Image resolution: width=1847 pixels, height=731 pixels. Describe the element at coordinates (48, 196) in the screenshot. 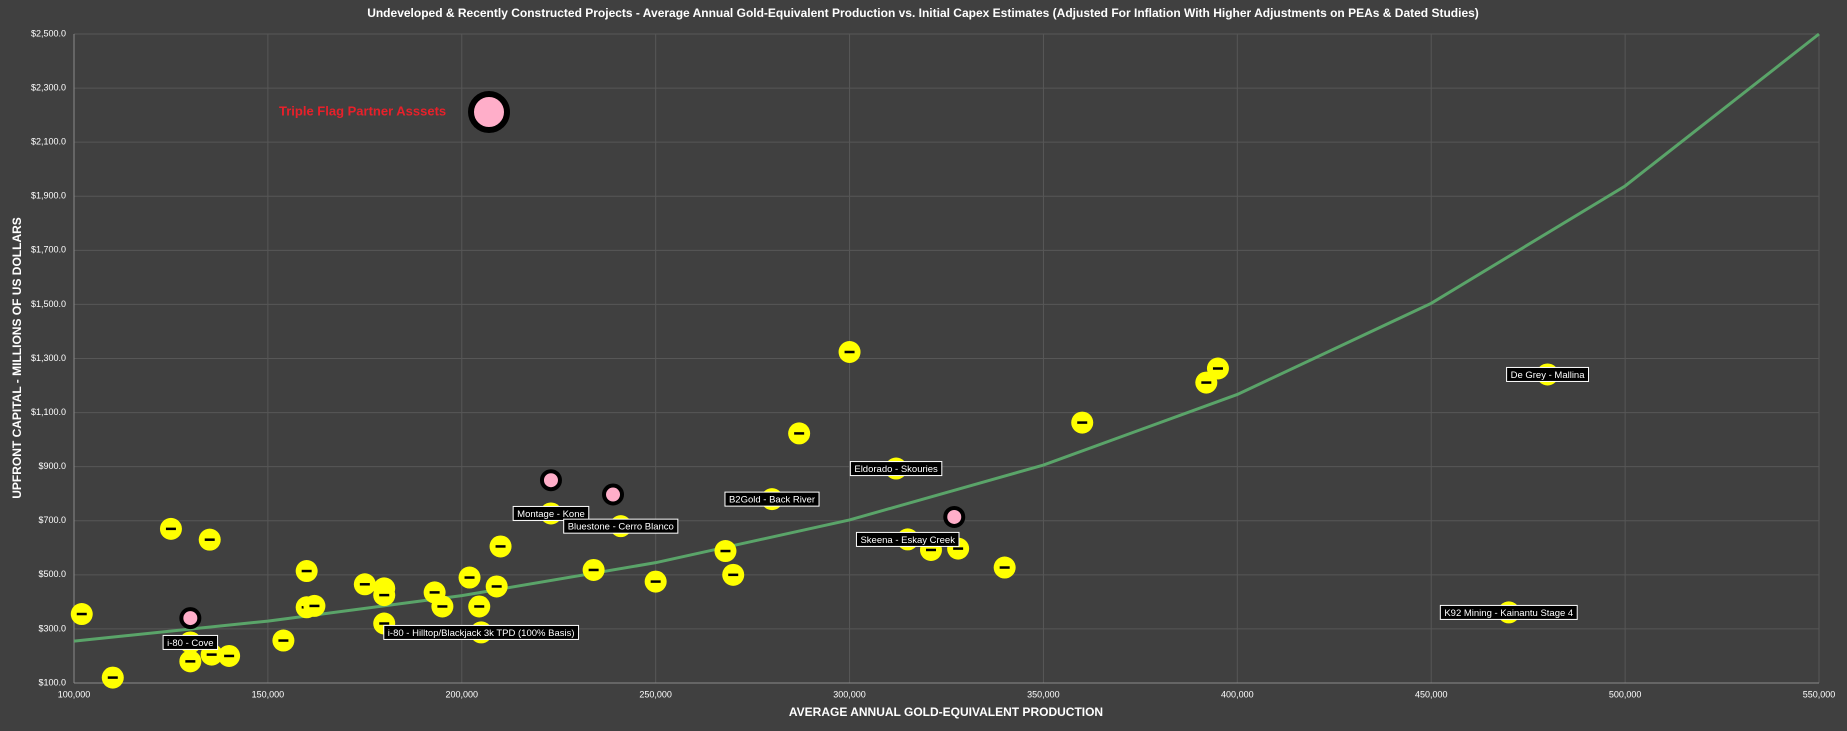

I see `y-tick-label: $1,900.0` at that location.